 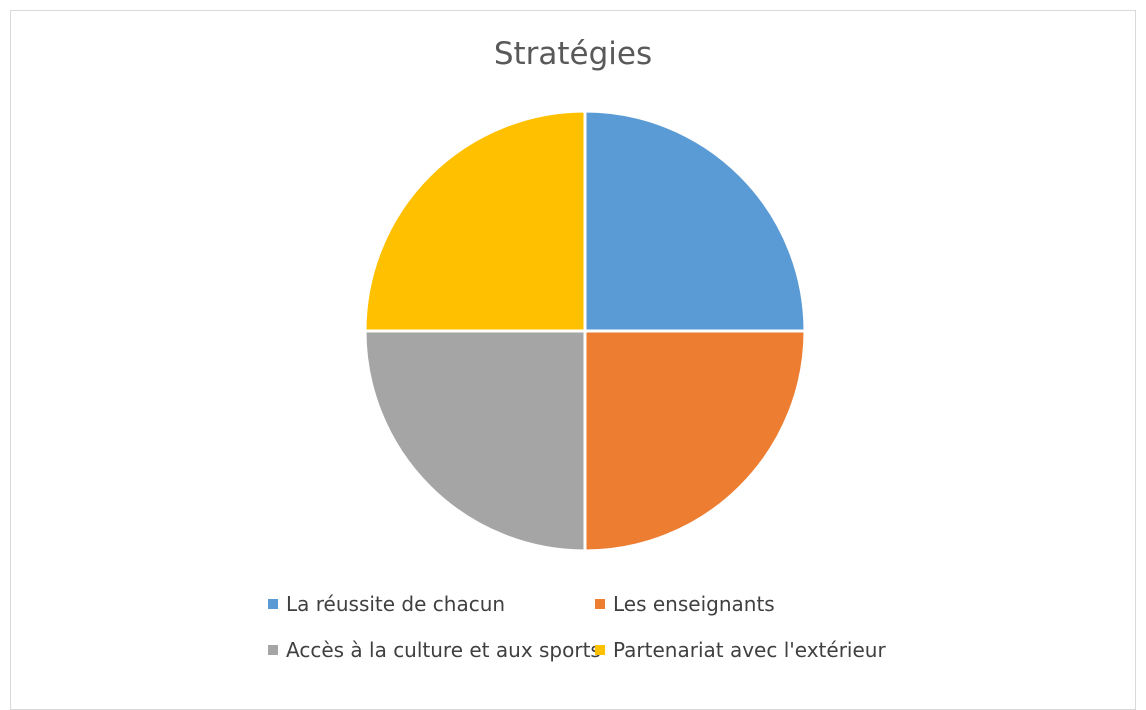 I want to click on legend-item-la-reussite-de-chacun: La réussite de chacun, so click(x=386, y=604).